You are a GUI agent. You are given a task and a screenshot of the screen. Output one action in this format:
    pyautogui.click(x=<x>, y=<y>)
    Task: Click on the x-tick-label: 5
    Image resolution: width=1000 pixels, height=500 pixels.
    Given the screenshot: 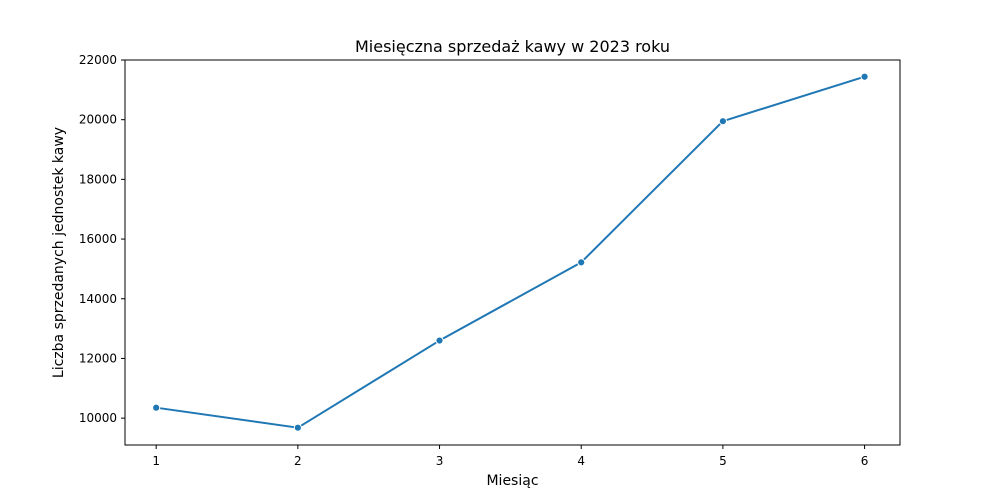 What is the action you would take?
    pyautogui.click(x=723, y=461)
    